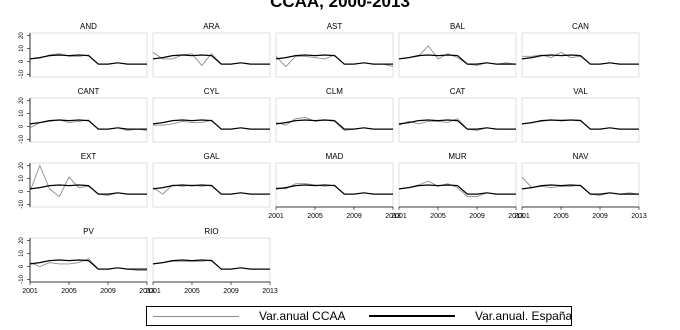 This screenshot has width=680, height=330. What do you see at coordinates (211, 231) in the screenshot?
I see `panel-title-rio: RIO` at bounding box center [211, 231].